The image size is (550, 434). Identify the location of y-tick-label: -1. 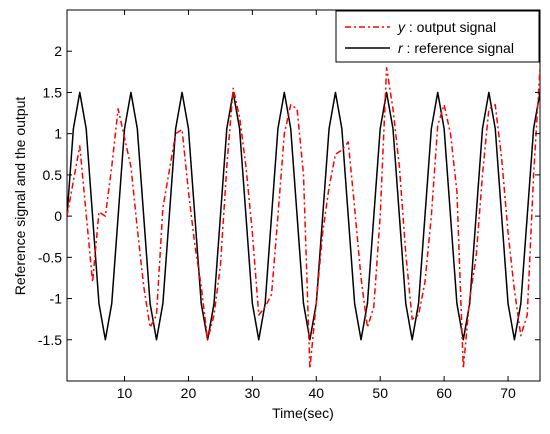
(56, 299).